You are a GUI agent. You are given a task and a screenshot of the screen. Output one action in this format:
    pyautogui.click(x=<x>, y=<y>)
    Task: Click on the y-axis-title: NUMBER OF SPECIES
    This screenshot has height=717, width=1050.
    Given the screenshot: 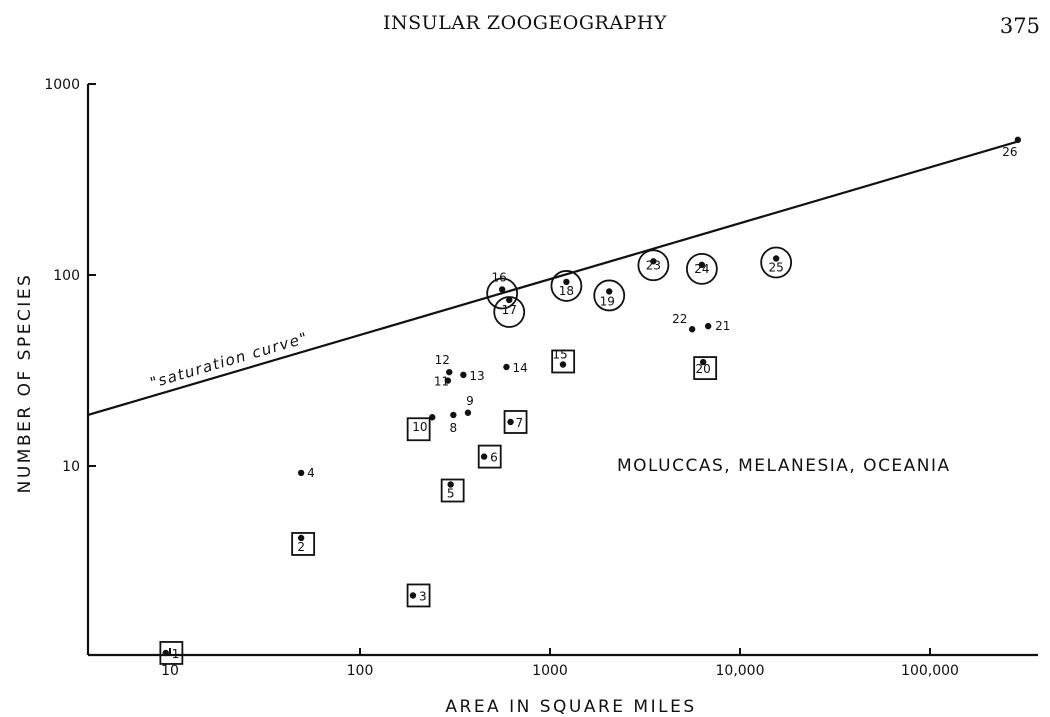 What is the action you would take?
    pyautogui.click(x=25, y=383)
    